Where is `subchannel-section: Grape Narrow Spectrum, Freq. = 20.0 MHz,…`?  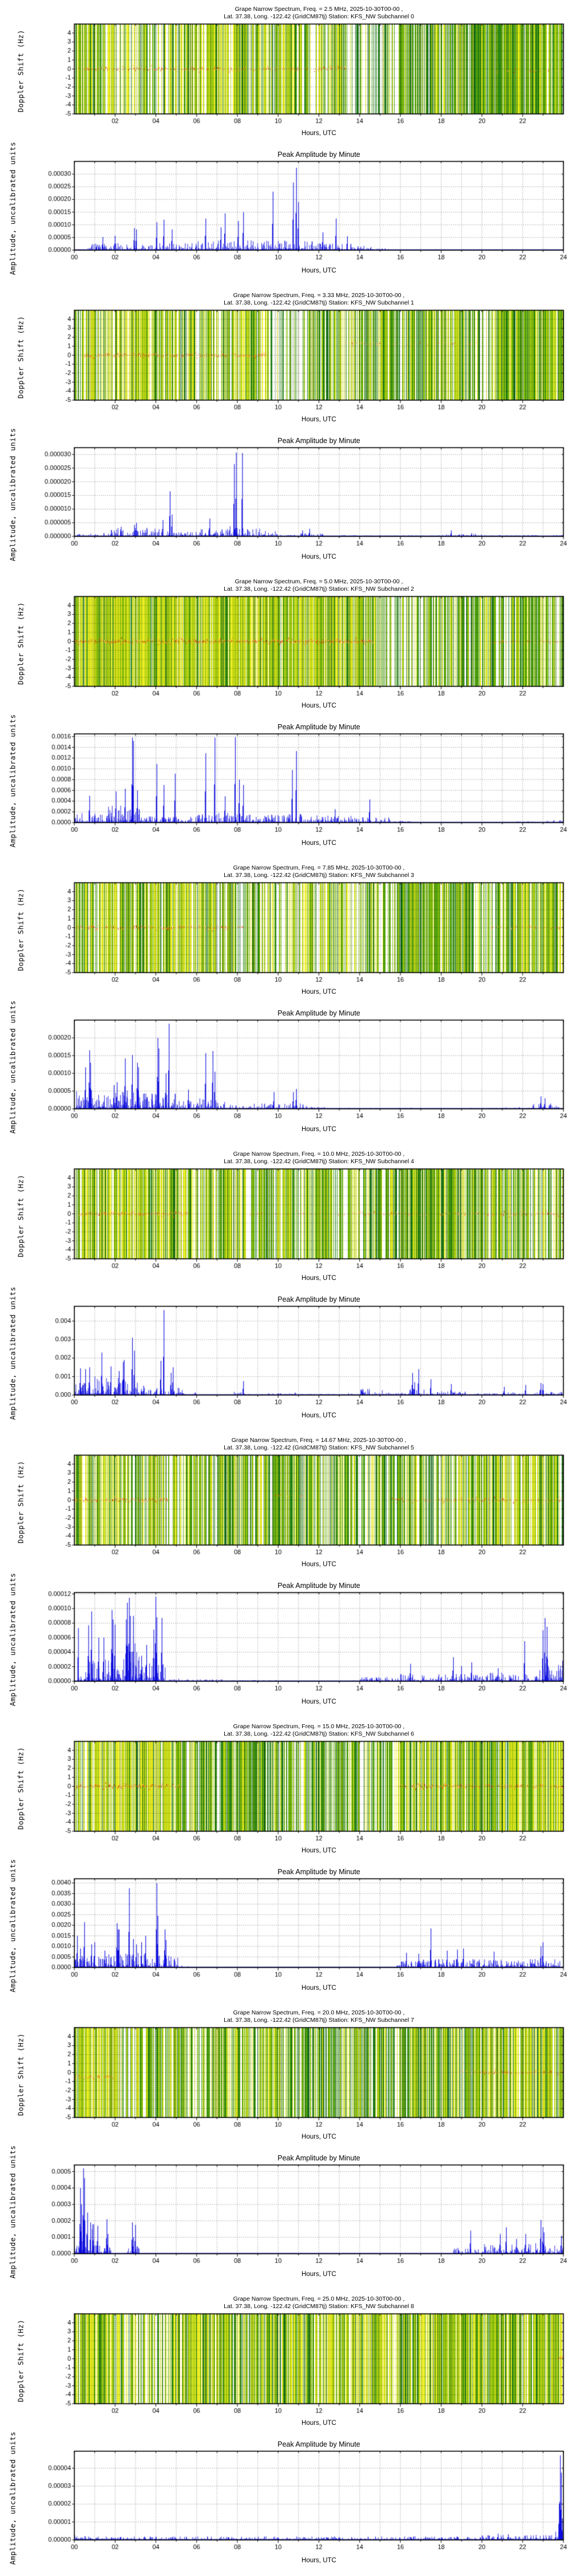 subchannel-section: Grape Narrow Spectrum, Freq. = 20.0 MHz,… is located at coordinates (286, 2147).